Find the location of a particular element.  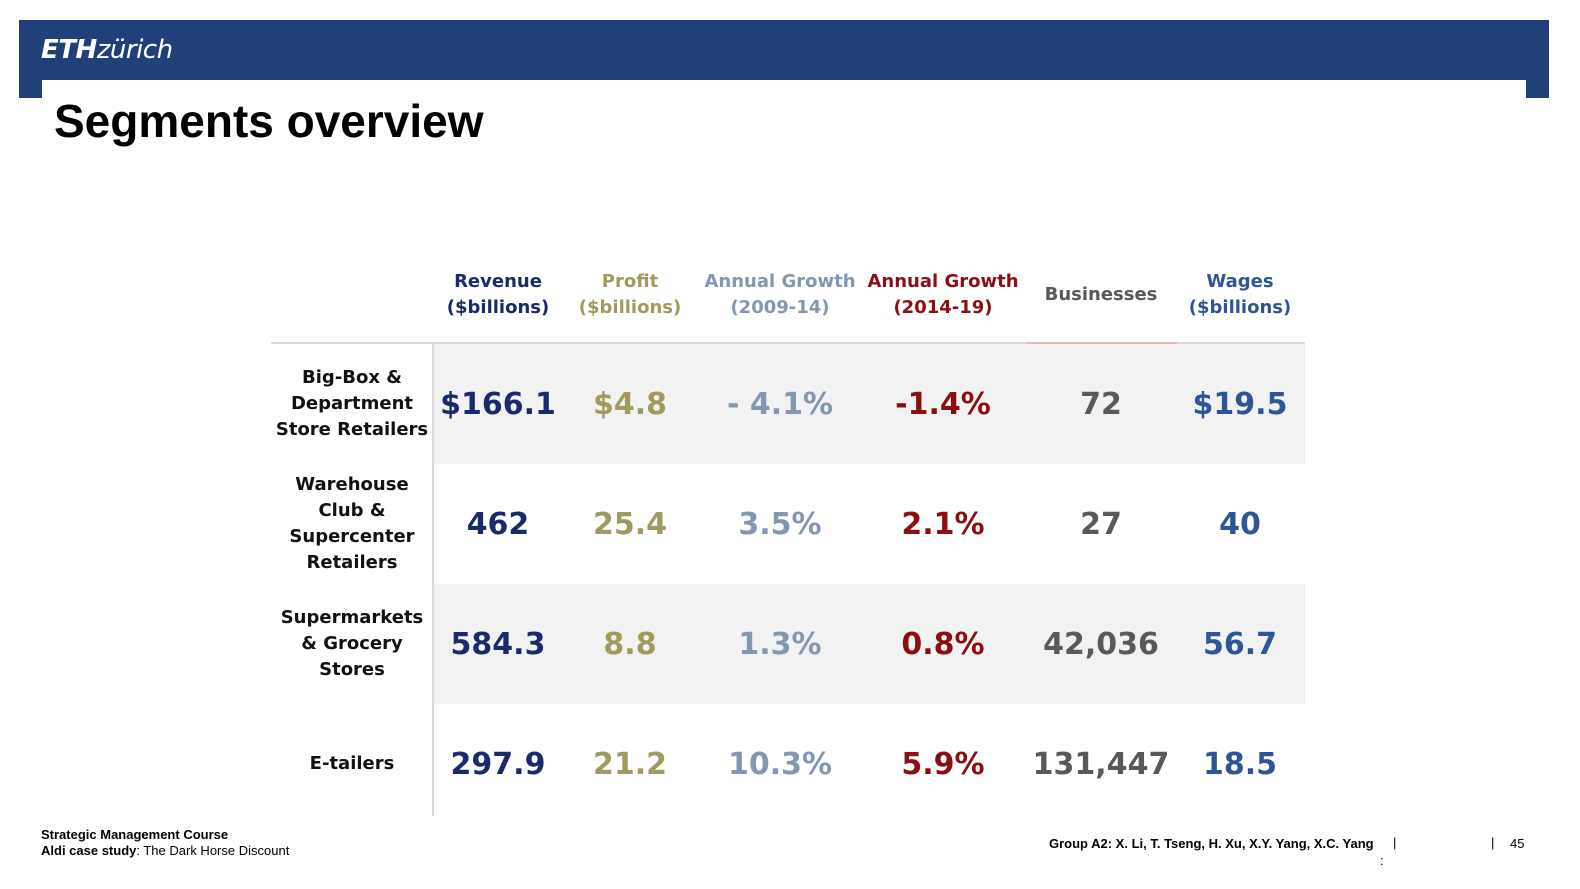

row-label-e-tailers: E-tailers is located at coordinates (352, 764).